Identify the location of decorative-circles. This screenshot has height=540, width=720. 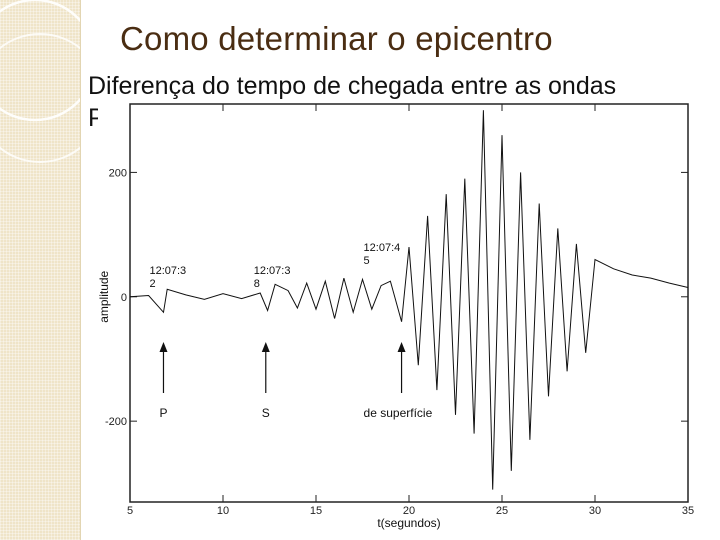
(40, 81).